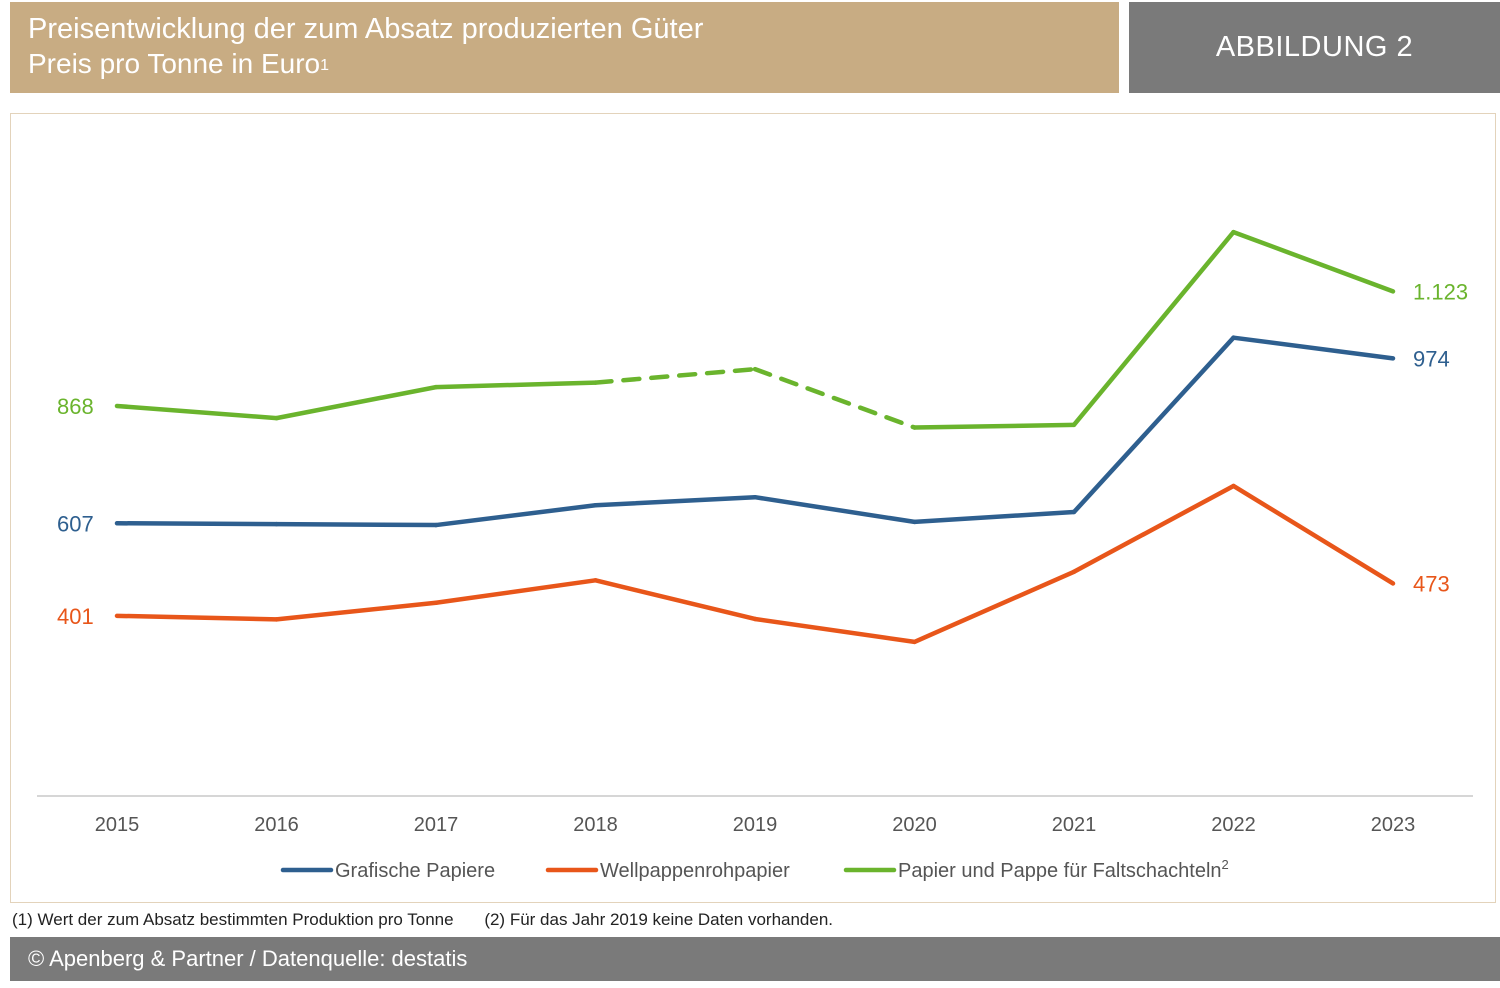 This screenshot has height=988, width=1500. What do you see at coordinates (1153, 529) in the screenshot?
I see `series-1-segment-2021` at bounding box center [1153, 529].